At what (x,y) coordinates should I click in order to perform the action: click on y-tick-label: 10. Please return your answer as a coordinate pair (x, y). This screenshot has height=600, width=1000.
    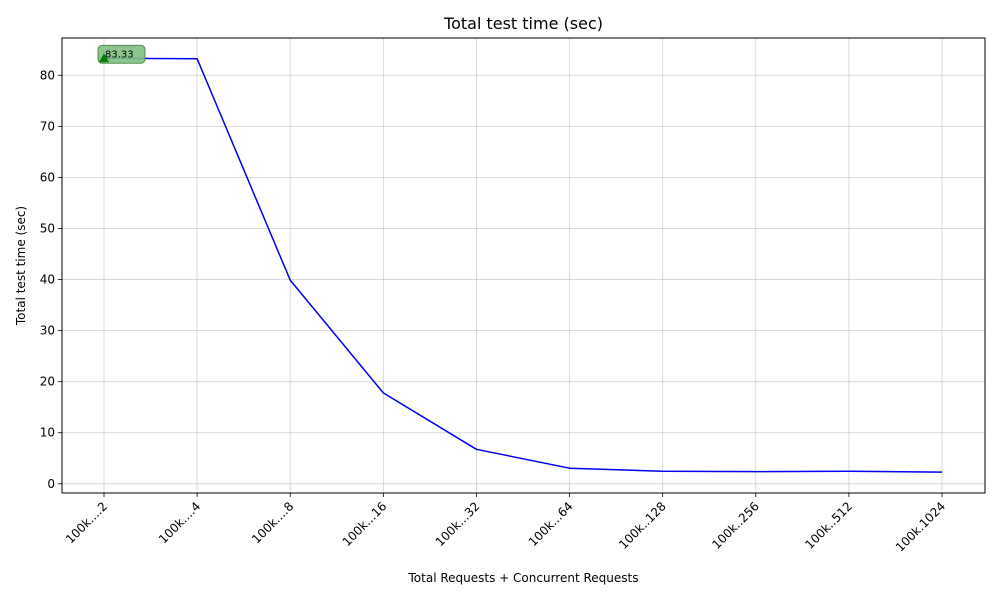
    Looking at the image, I should click on (47, 433).